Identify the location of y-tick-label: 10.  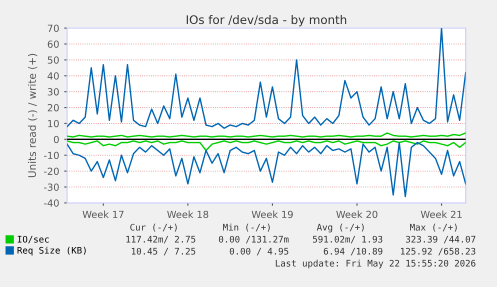
(53, 124).